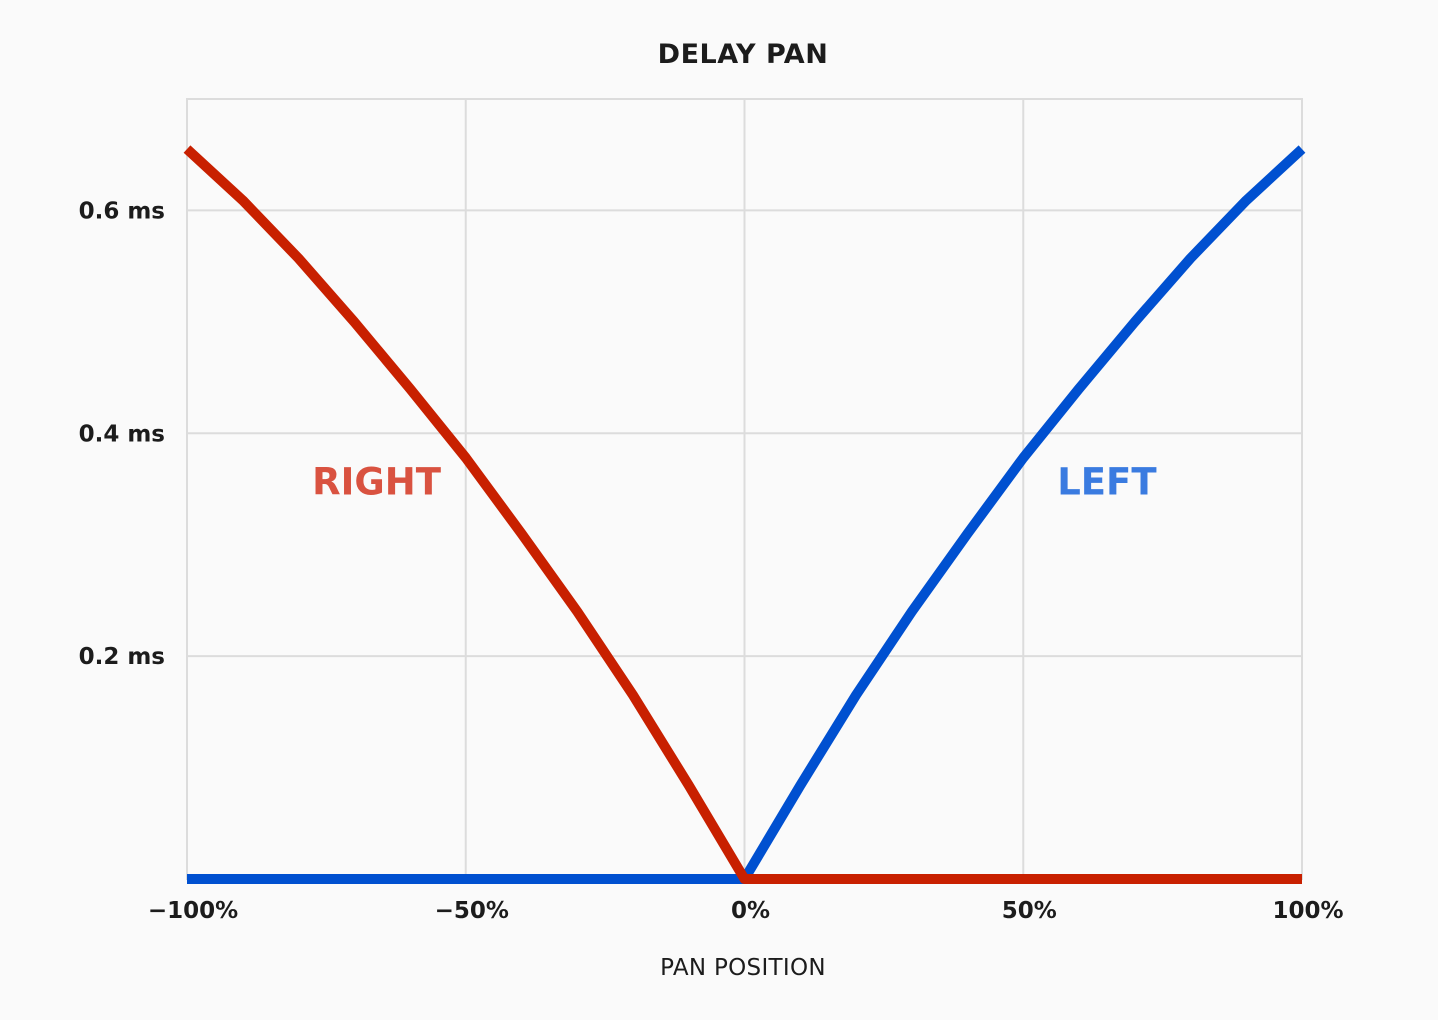  Describe the element at coordinates (193, 911) in the screenshot. I see `x-tick-label: −100%` at that location.